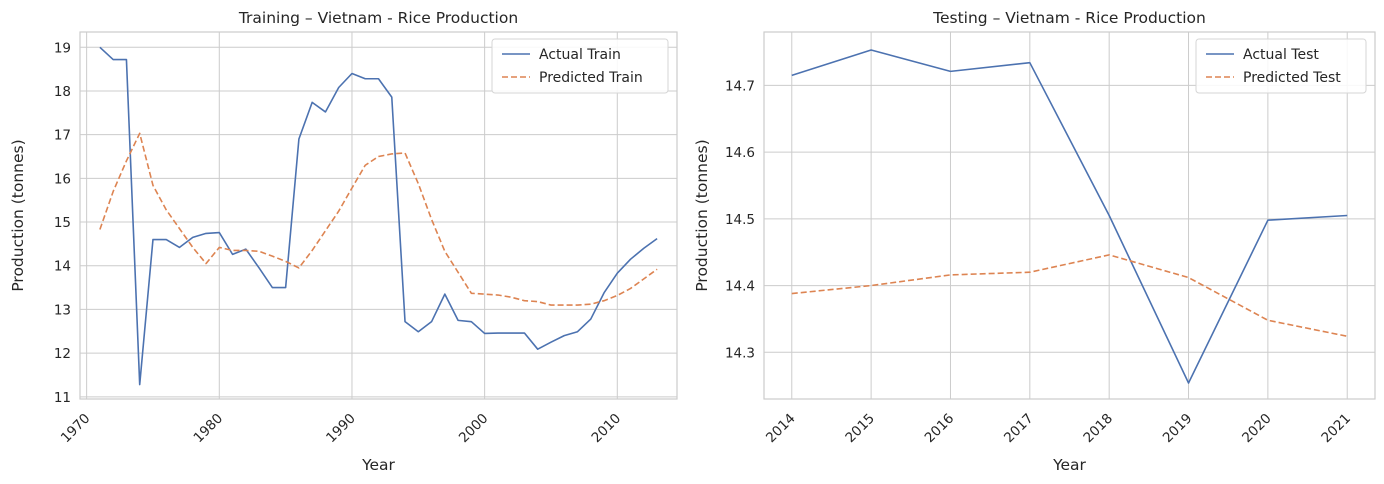 The image size is (1384, 484). What do you see at coordinates (1281, 55) in the screenshot?
I see `legend-label: Actual Test` at bounding box center [1281, 55].